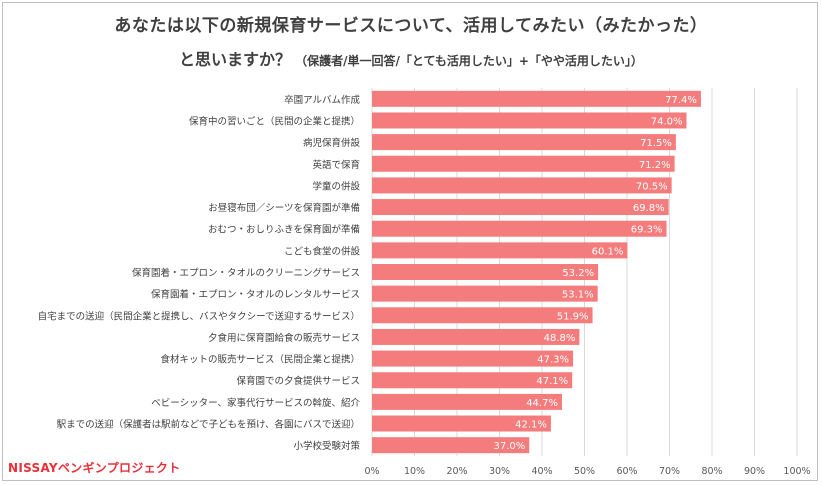 The width and height of the screenshot is (822, 485). Describe the element at coordinates (560, 338) in the screenshot. I see `data-label: 48.8%` at that location.